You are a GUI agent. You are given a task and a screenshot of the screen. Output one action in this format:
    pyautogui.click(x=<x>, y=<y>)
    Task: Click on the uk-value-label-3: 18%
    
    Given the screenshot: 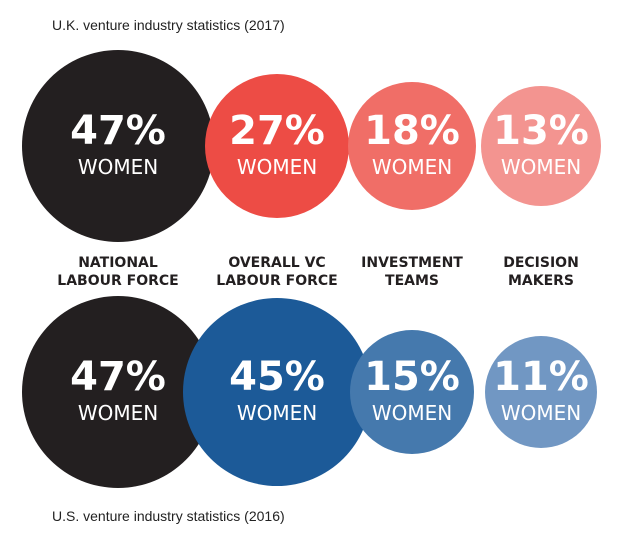 What is the action you would take?
    pyautogui.click(x=412, y=131)
    